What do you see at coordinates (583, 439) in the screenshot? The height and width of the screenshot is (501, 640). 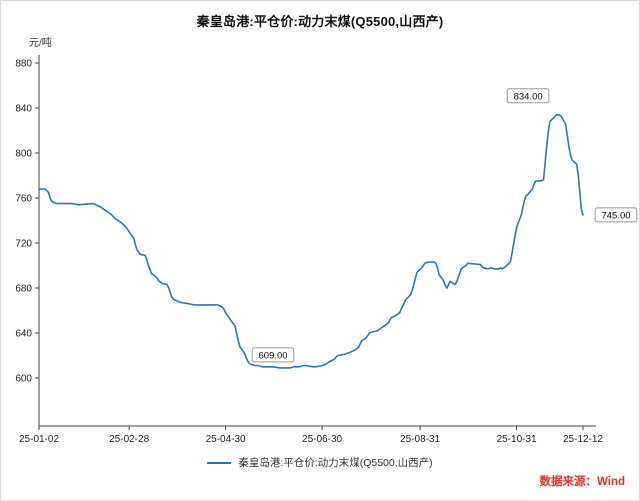 I see `x-tick-label: 25-12-12` at bounding box center [583, 439].